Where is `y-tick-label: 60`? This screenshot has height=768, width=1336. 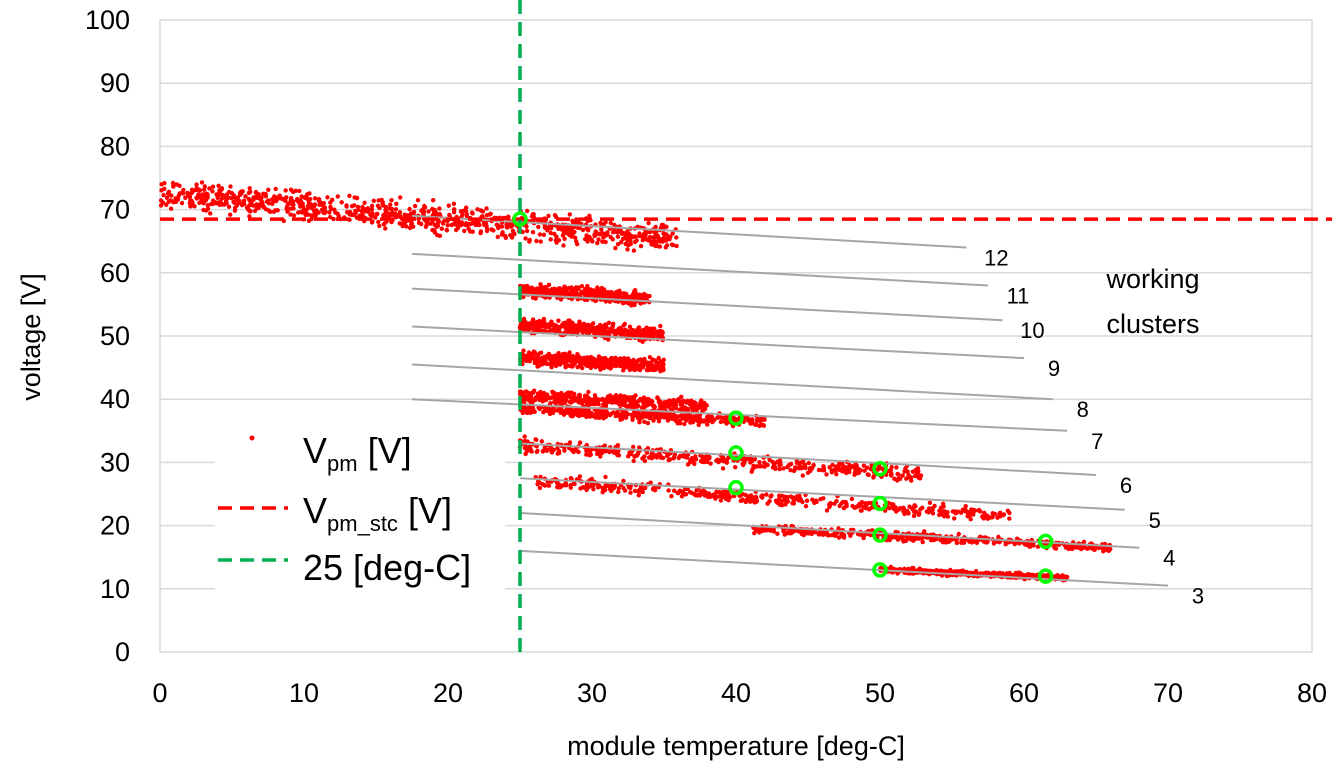
y-tick-label: 60 is located at coordinates (115, 273).